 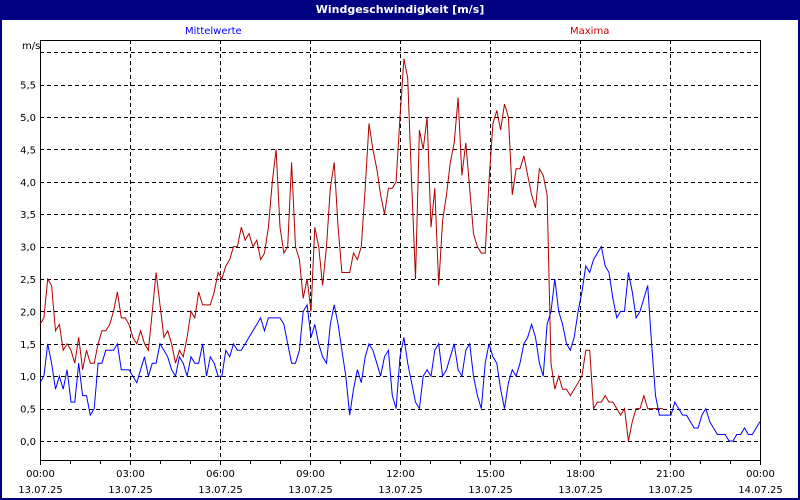 What do you see at coordinates (28, 442) in the screenshot?
I see `y-tick-label: 0,0` at bounding box center [28, 442].